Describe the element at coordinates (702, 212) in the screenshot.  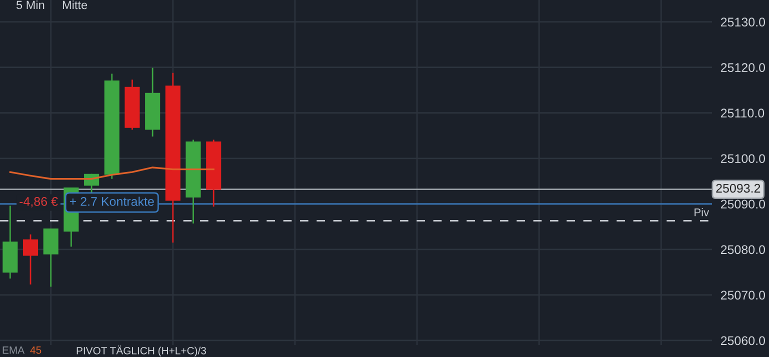
I see `ref-line-label: Piv` at that location.